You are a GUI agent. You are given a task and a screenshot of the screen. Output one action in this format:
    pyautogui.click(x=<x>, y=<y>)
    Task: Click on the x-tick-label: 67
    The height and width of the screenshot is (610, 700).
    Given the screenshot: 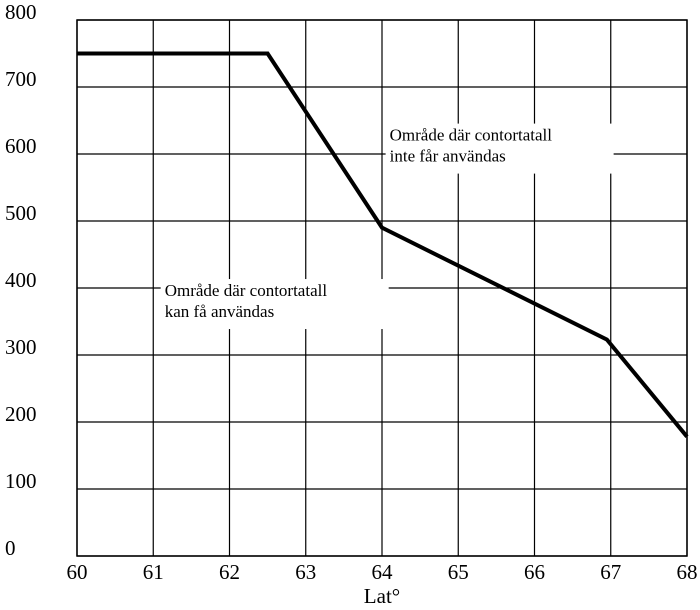 What is the action you would take?
    pyautogui.click(x=610, y=572)
    